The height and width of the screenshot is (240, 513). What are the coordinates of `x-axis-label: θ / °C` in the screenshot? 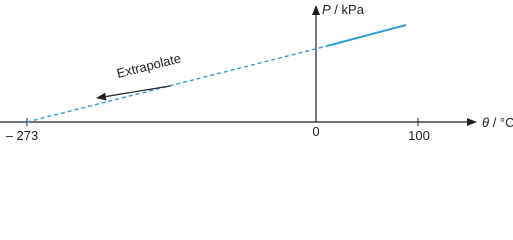 It's located at (497, 122).